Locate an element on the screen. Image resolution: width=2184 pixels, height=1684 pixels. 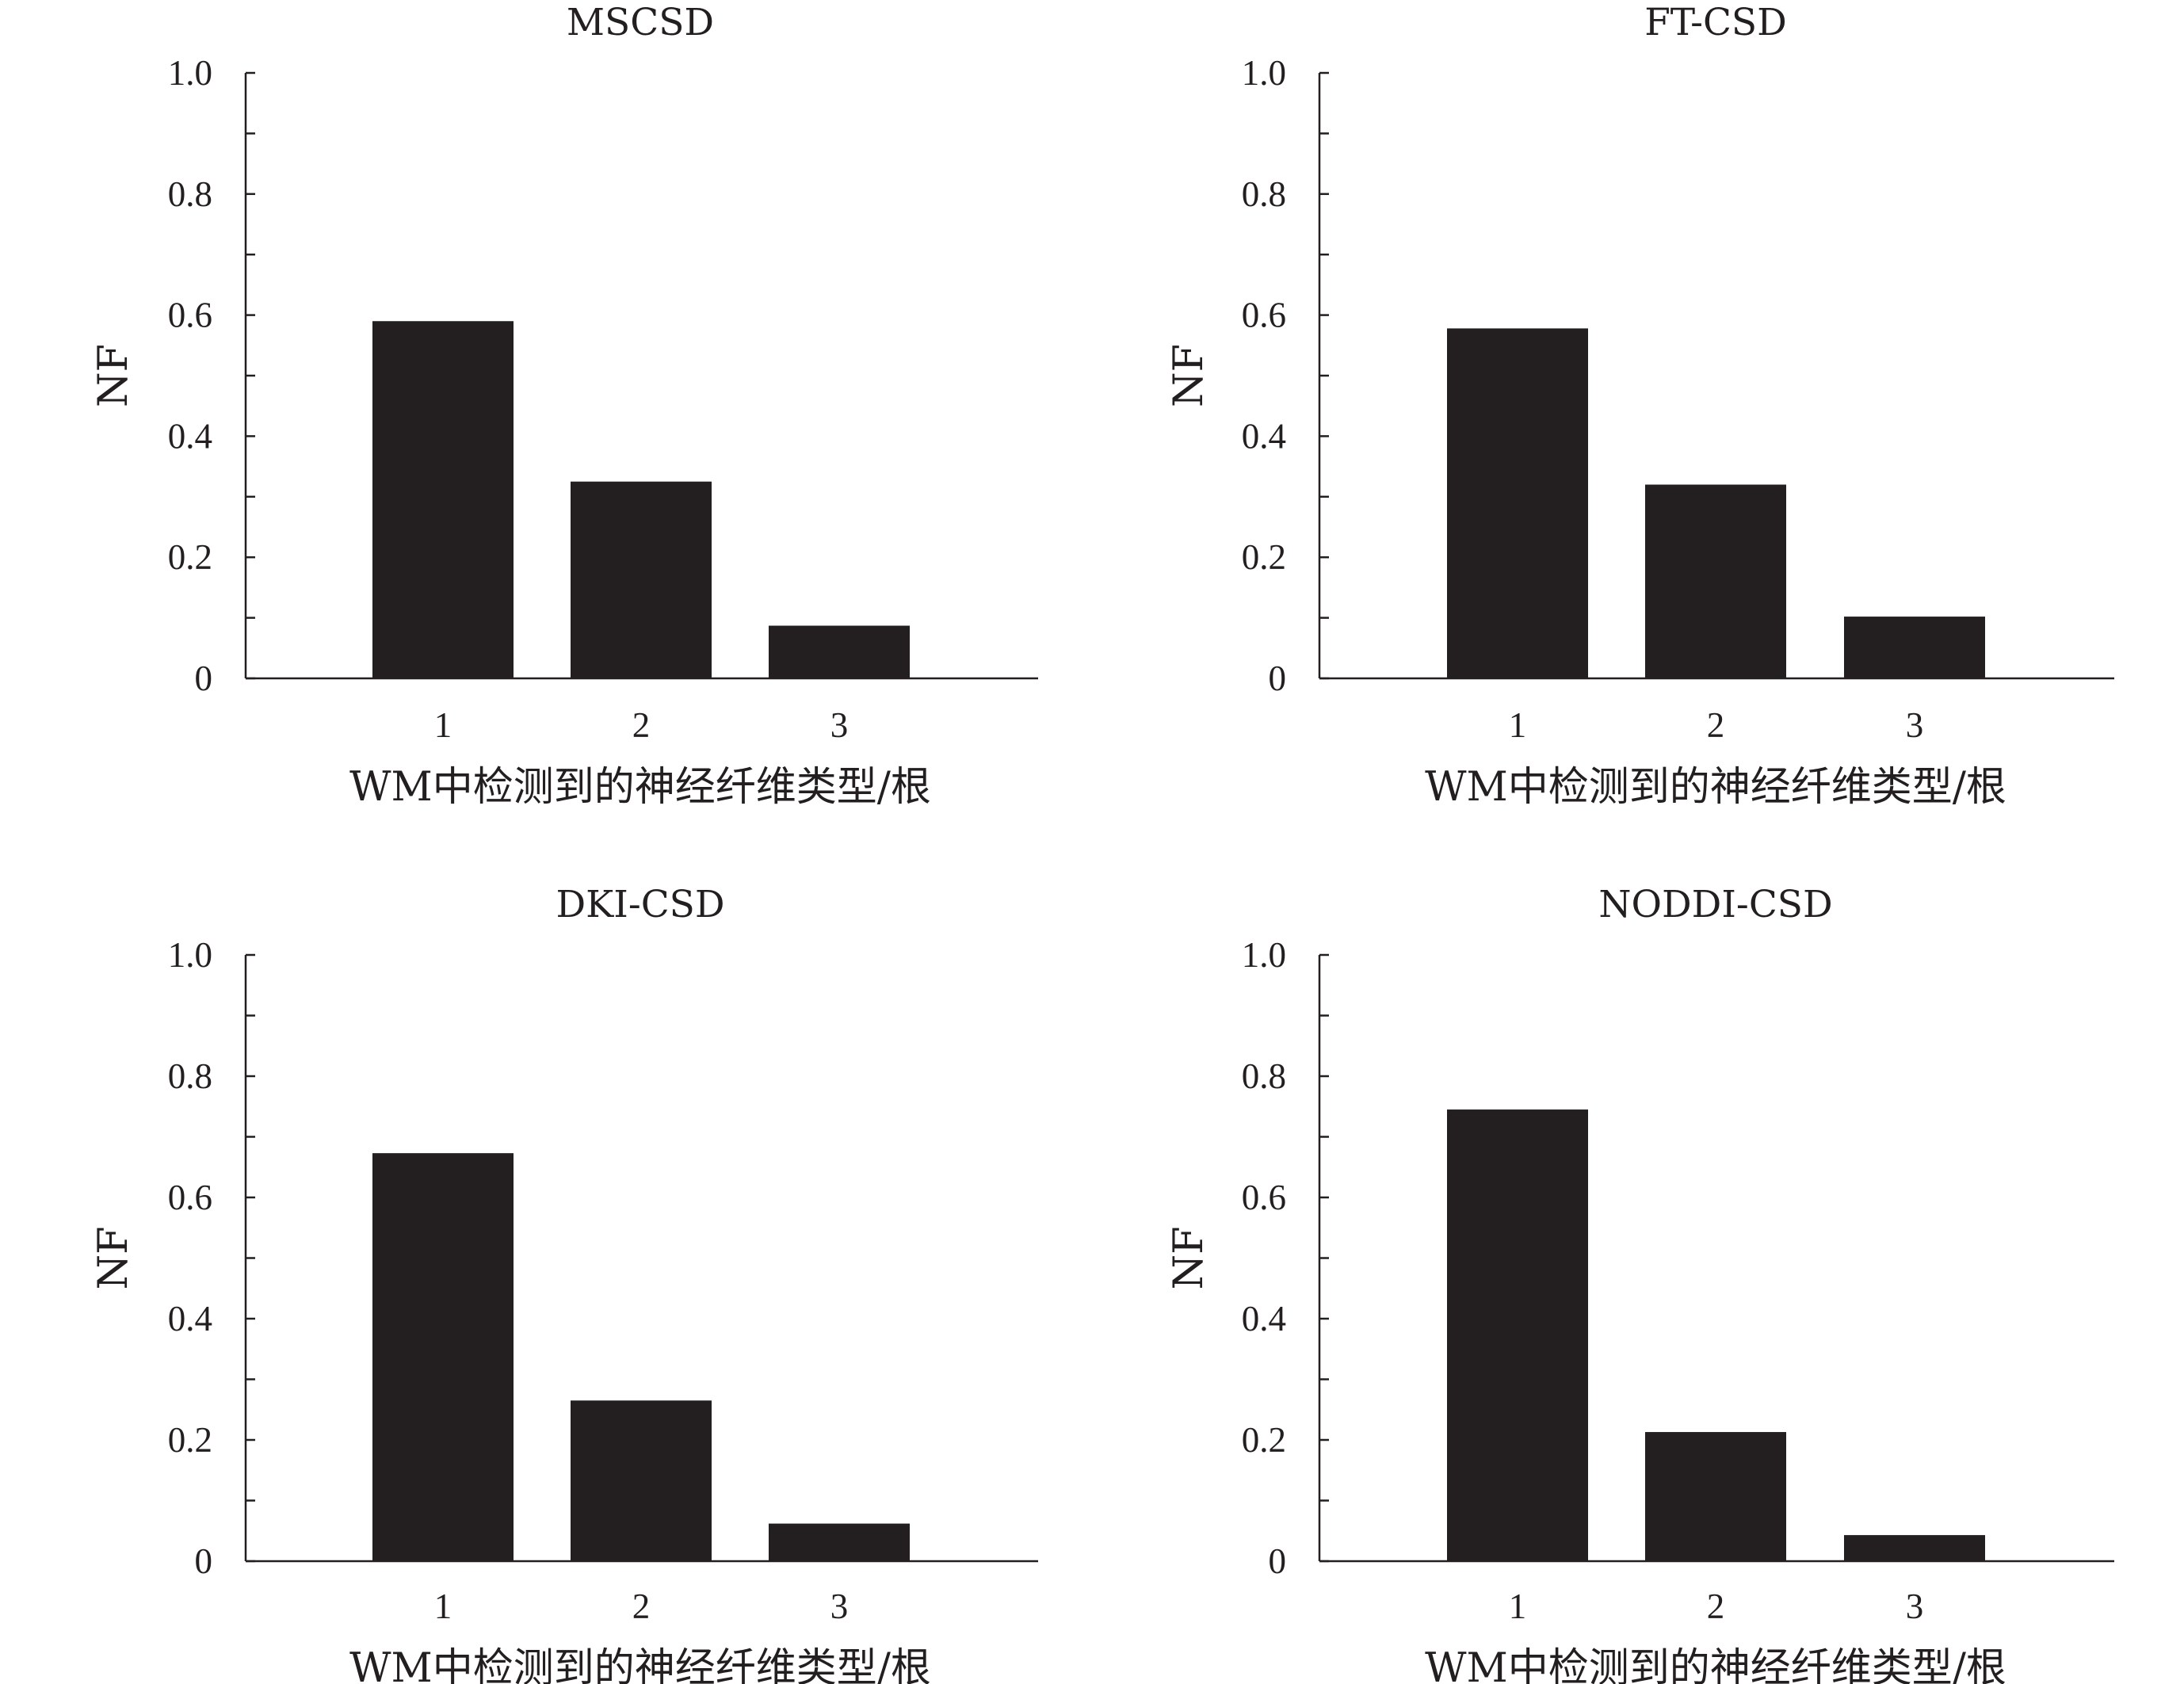
chart-title: NODDI-CSD is located at coordinates (1715, 904).